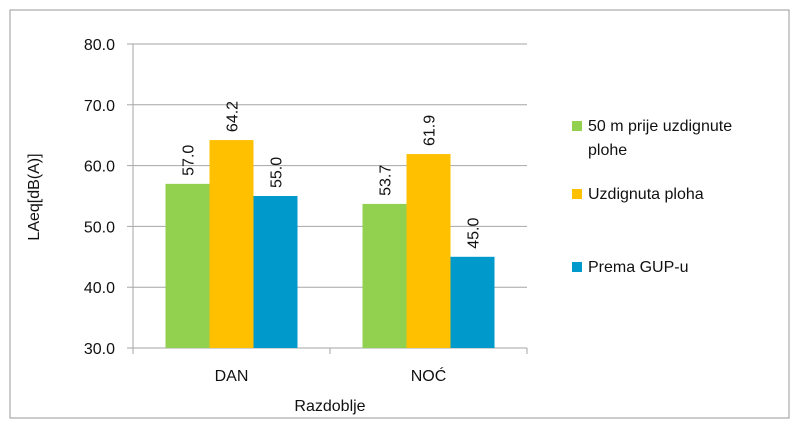 The width and height of the screenshot is (790, 428). Describe the element at coordinates (386, 180) in the screenshot. I see `data-label-1-2: 53.7` at that location.